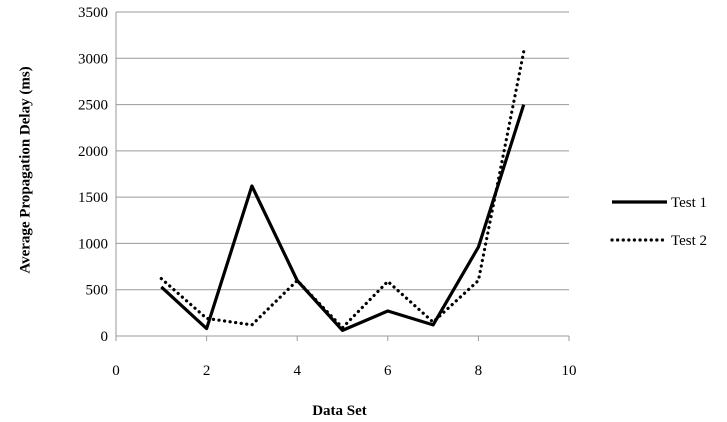 This screenshot has width=727, height=422. I want to click on x-tick-label: 0, so click(116, 371).